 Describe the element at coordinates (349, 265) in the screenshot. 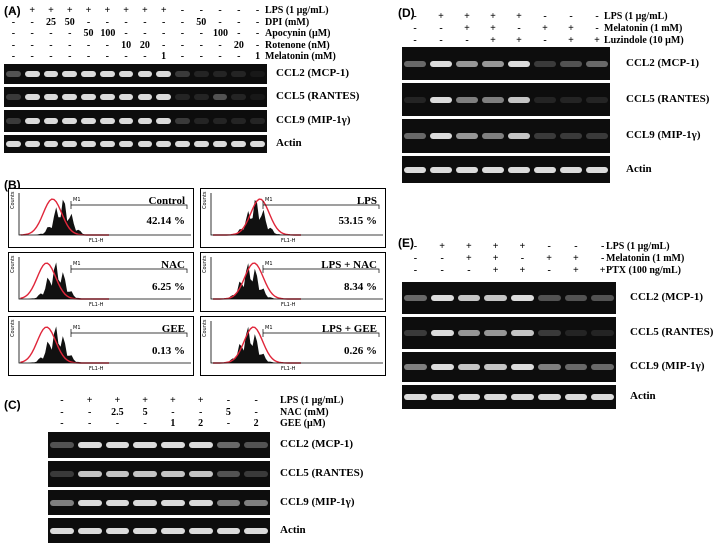

I see `histogram-title: LPS + NAC` at that location.